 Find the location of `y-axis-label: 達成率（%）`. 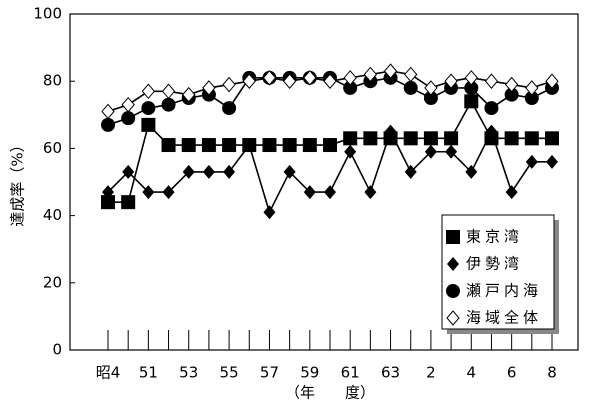

y-axis-label: 達成率（%） is located at coordinates (18, 181).